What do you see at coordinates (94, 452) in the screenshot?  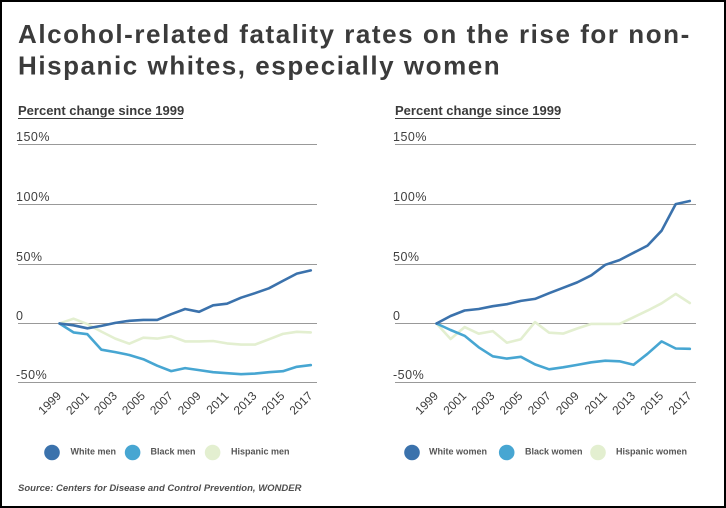 I see `svg-text: White men` at bounding box center [94, 452].